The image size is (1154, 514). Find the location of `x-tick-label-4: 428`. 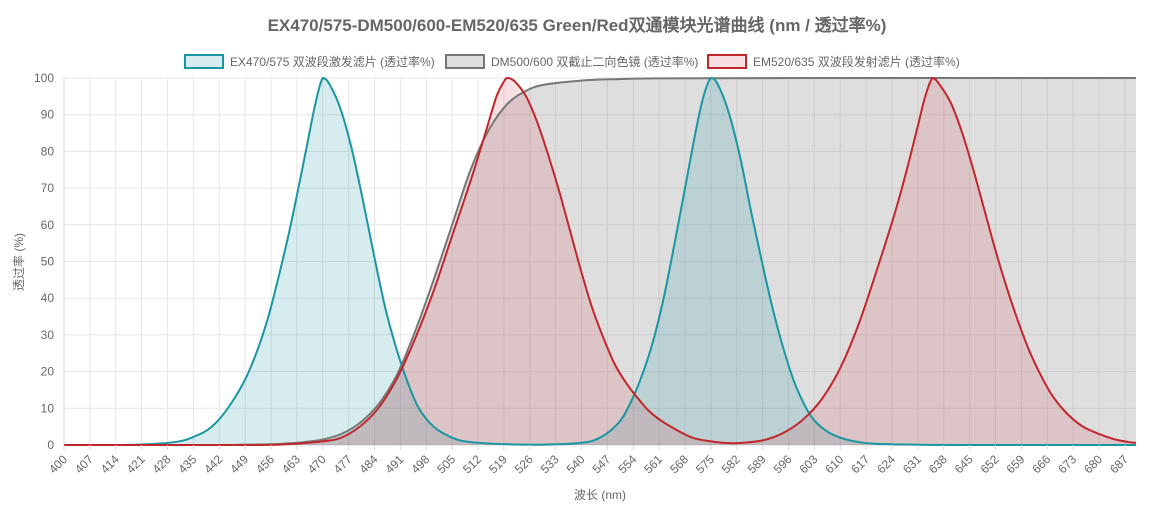

x-tick-label-4: 428 is located at coordinates (162, 464).